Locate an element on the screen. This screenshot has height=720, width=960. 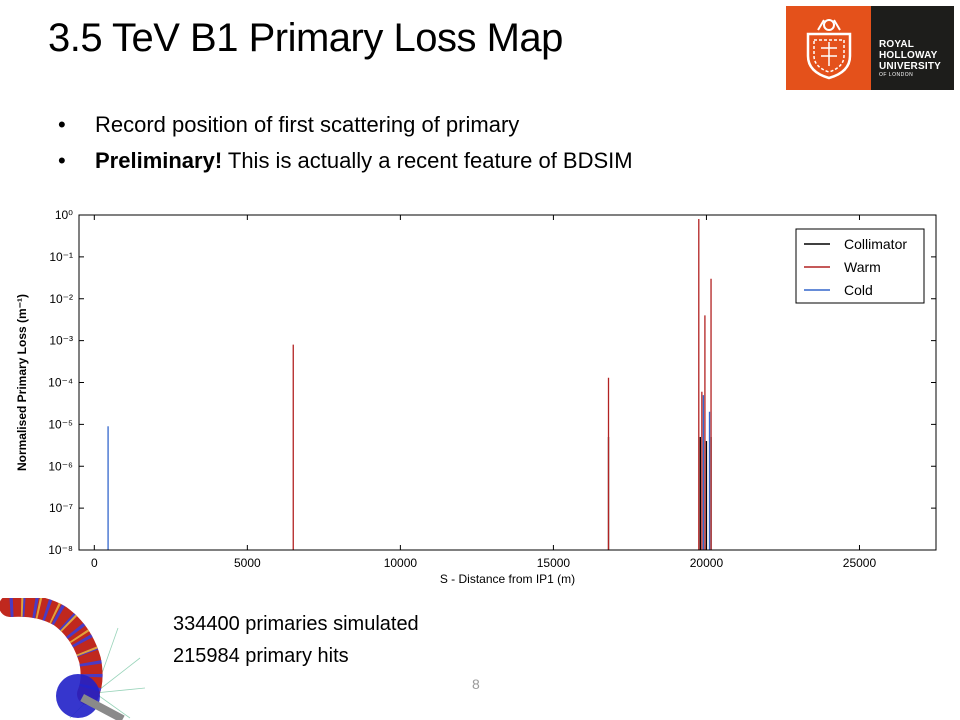
university-name: ROYAL HOLLOWAY UNIVERSITY OF LONDON is located at coordinates (912, 48).